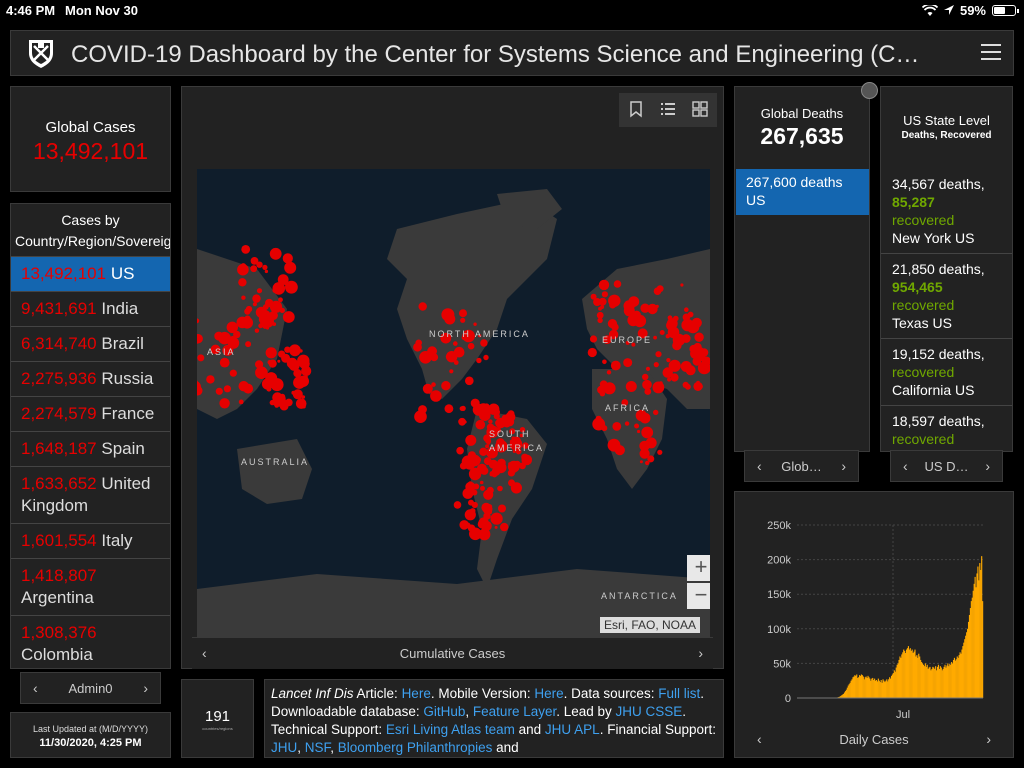  Describe the element at coordinates (572, 729) in the screenshot. I see `jhu-apl-link: JHU APL` at that location.